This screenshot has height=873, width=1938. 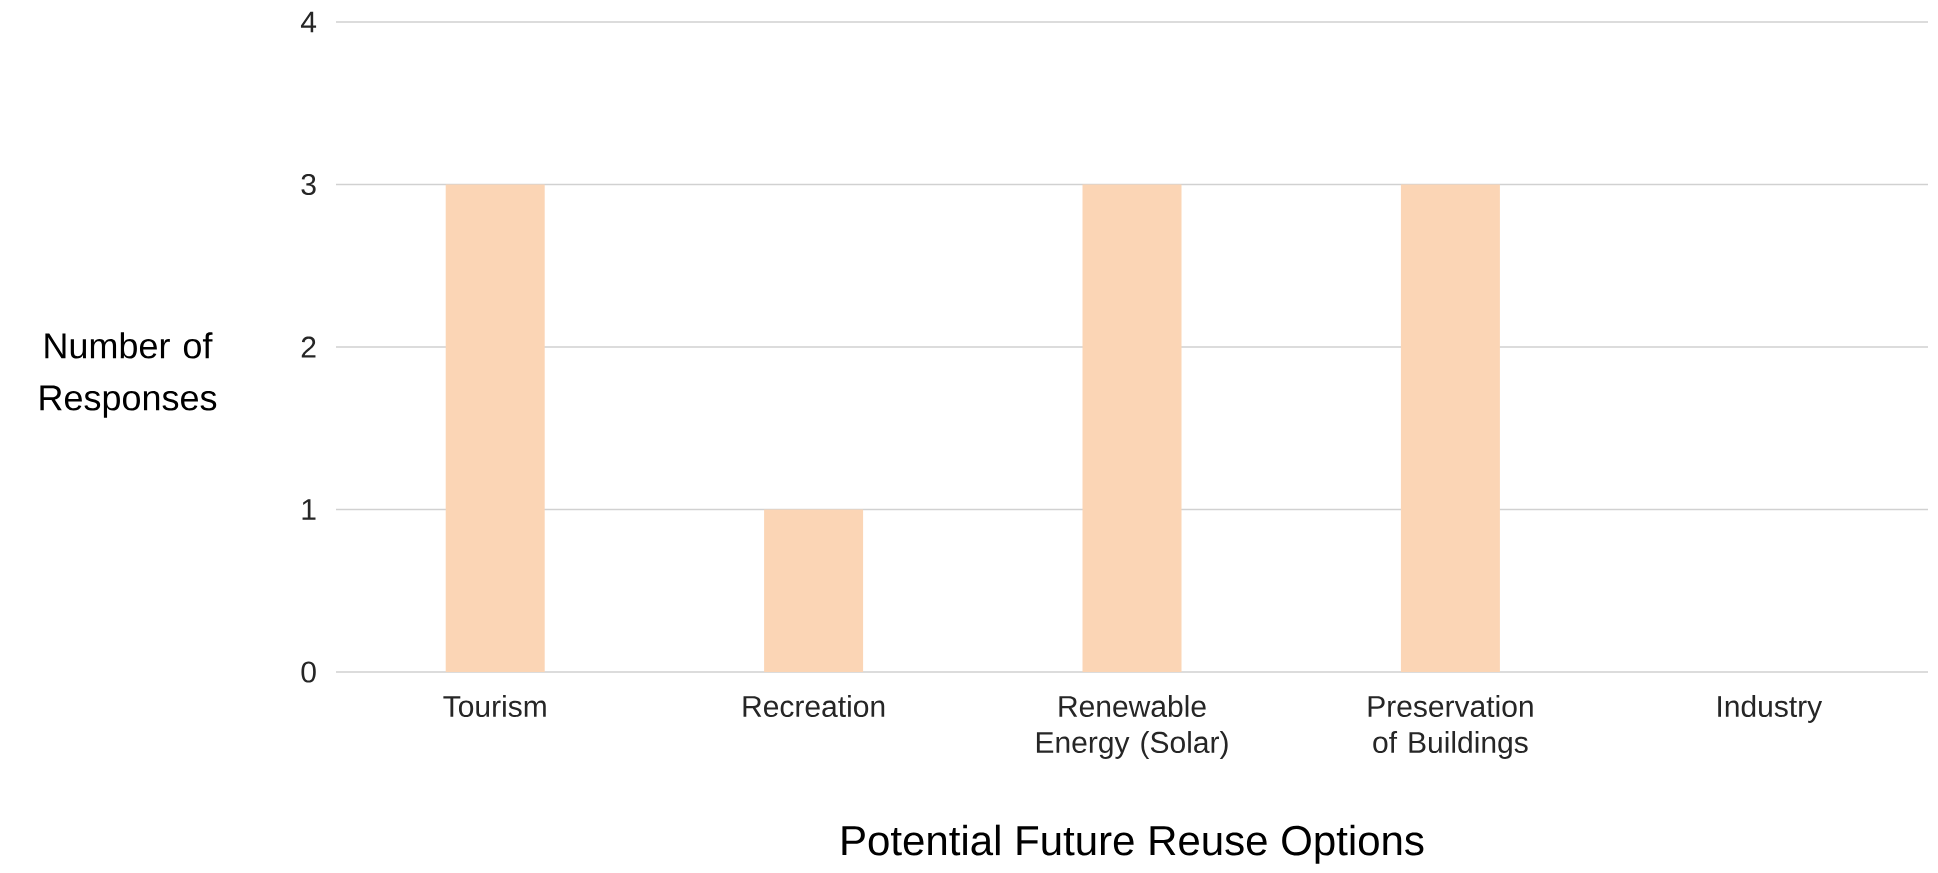 What do you see at coordinates (1133, 844) in the screenshot?
I see `x-axis-title: Potential Future Reuse Options` at bounding box center [1133, 844].